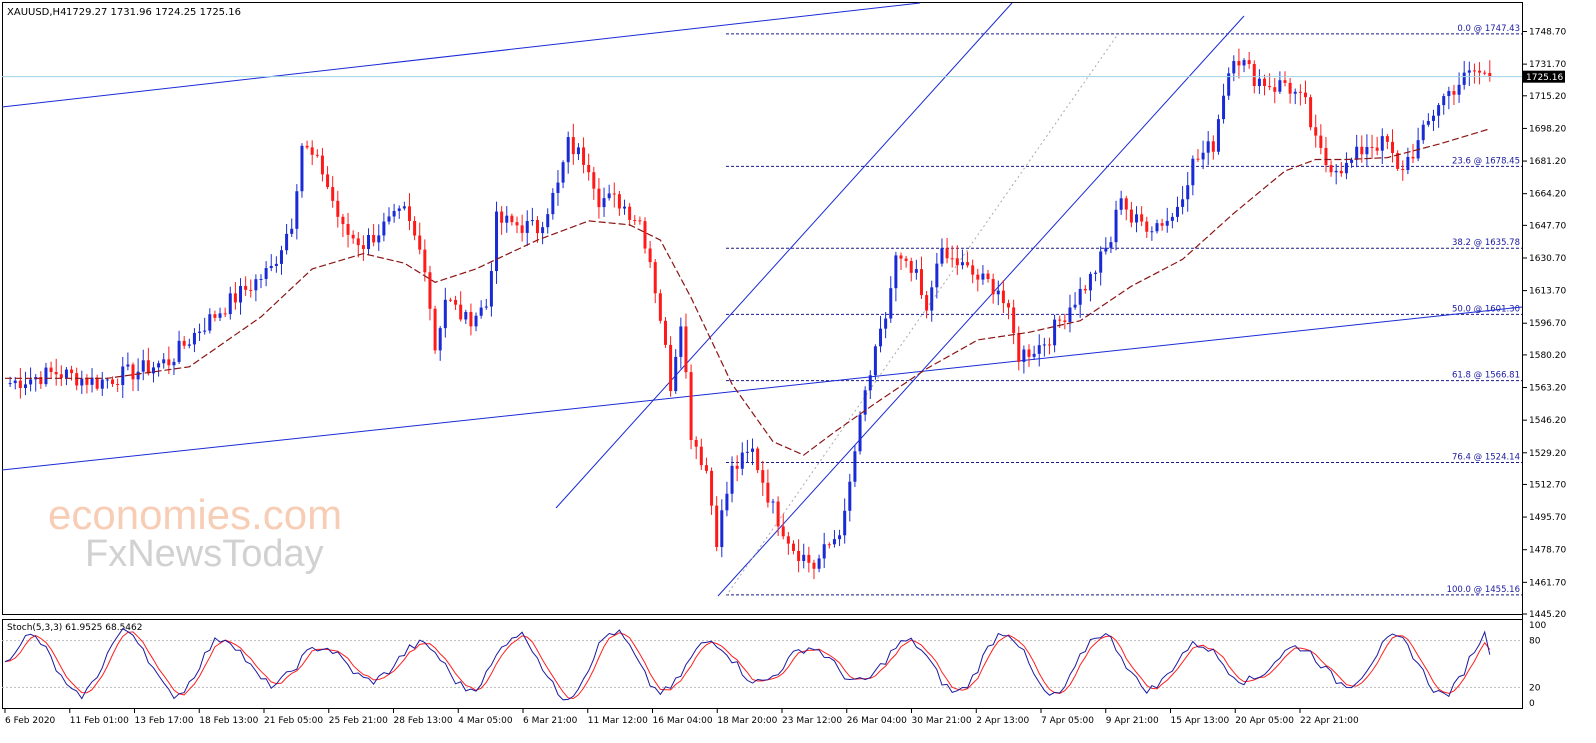 The image size is (1596, 743). I want to click on fib-level-label: 61.8 @ 1566.81, so click(1486, 376).